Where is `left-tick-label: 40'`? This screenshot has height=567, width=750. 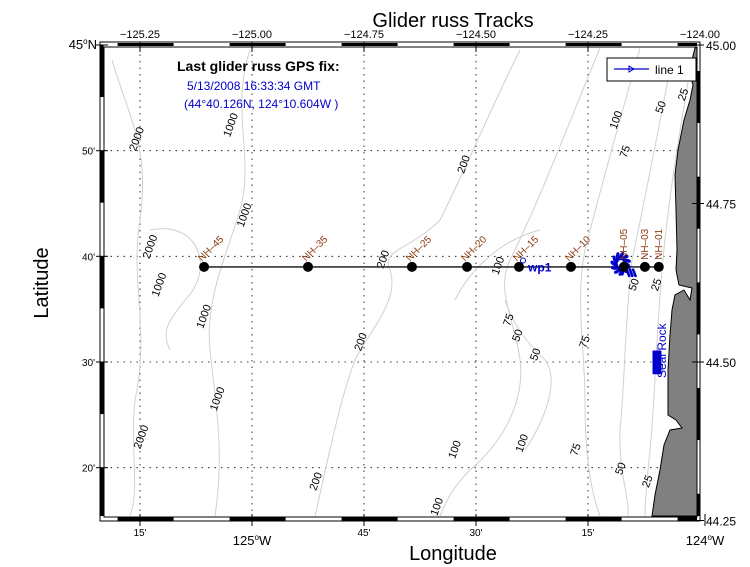 left-tick-label: 40' is located at coordinates (88, 257).